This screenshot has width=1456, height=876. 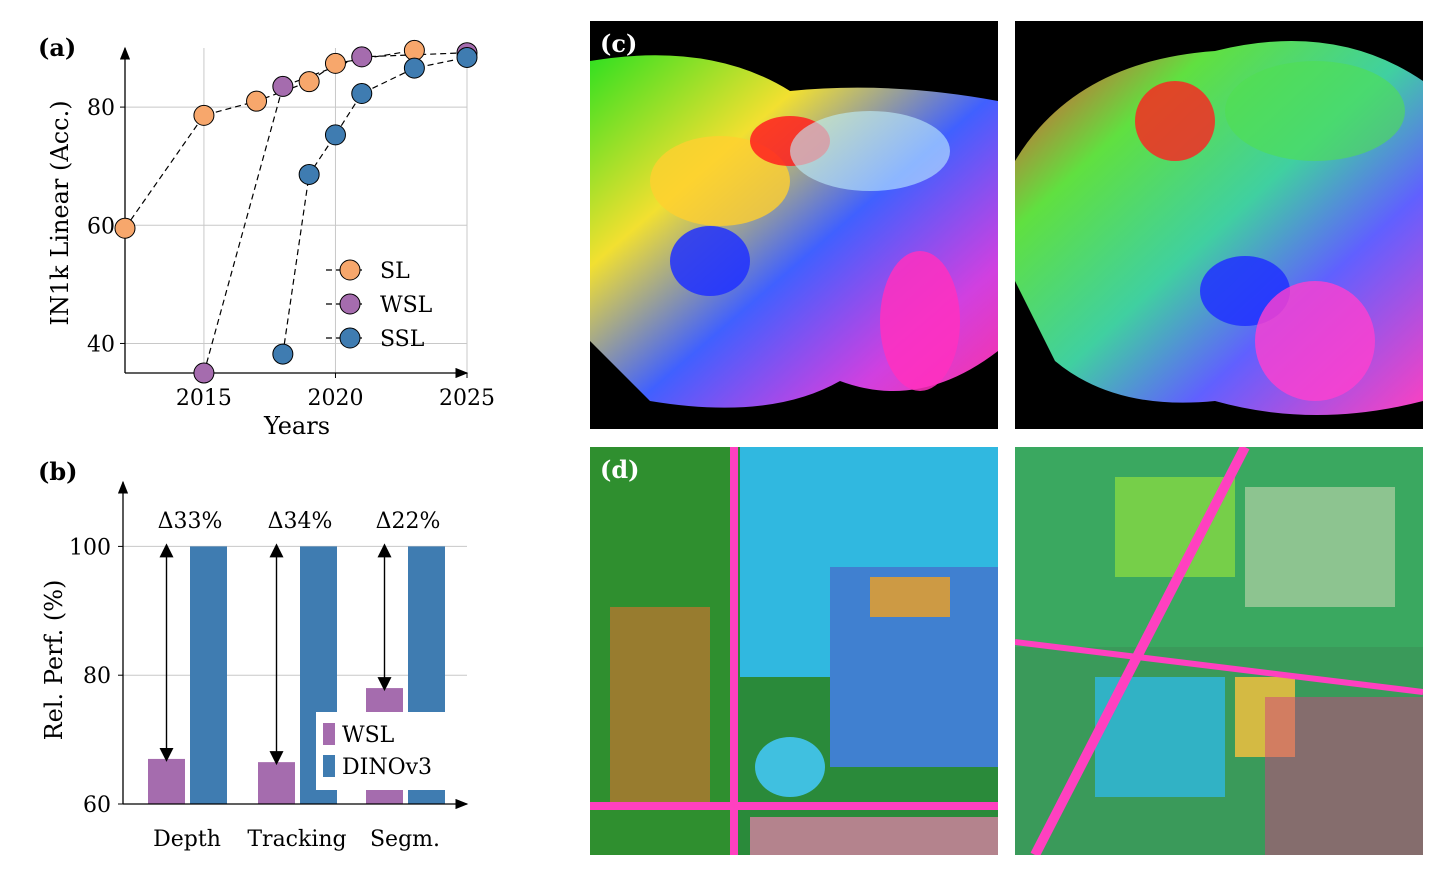 What do you see at coordinates (402, 339) in the screenshot?
I see `chart-a-legend-label: SSL` at bounding box center [402, 339].